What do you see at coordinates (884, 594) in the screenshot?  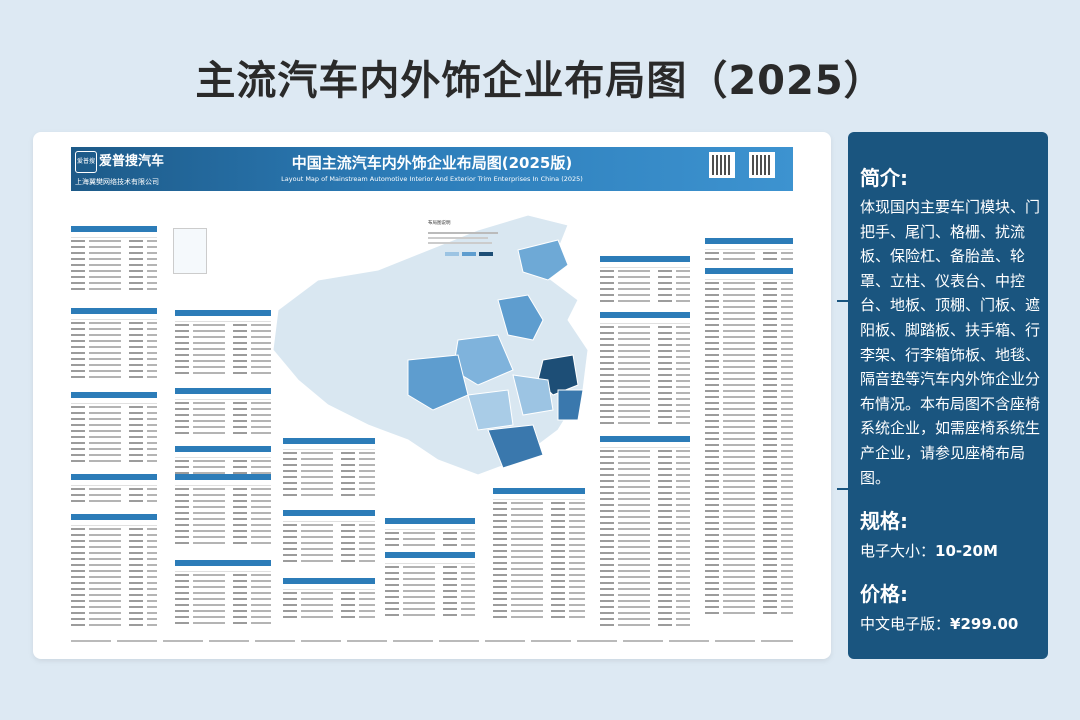 I see `price-heading: 价格:` at bounding box center [884, 594].